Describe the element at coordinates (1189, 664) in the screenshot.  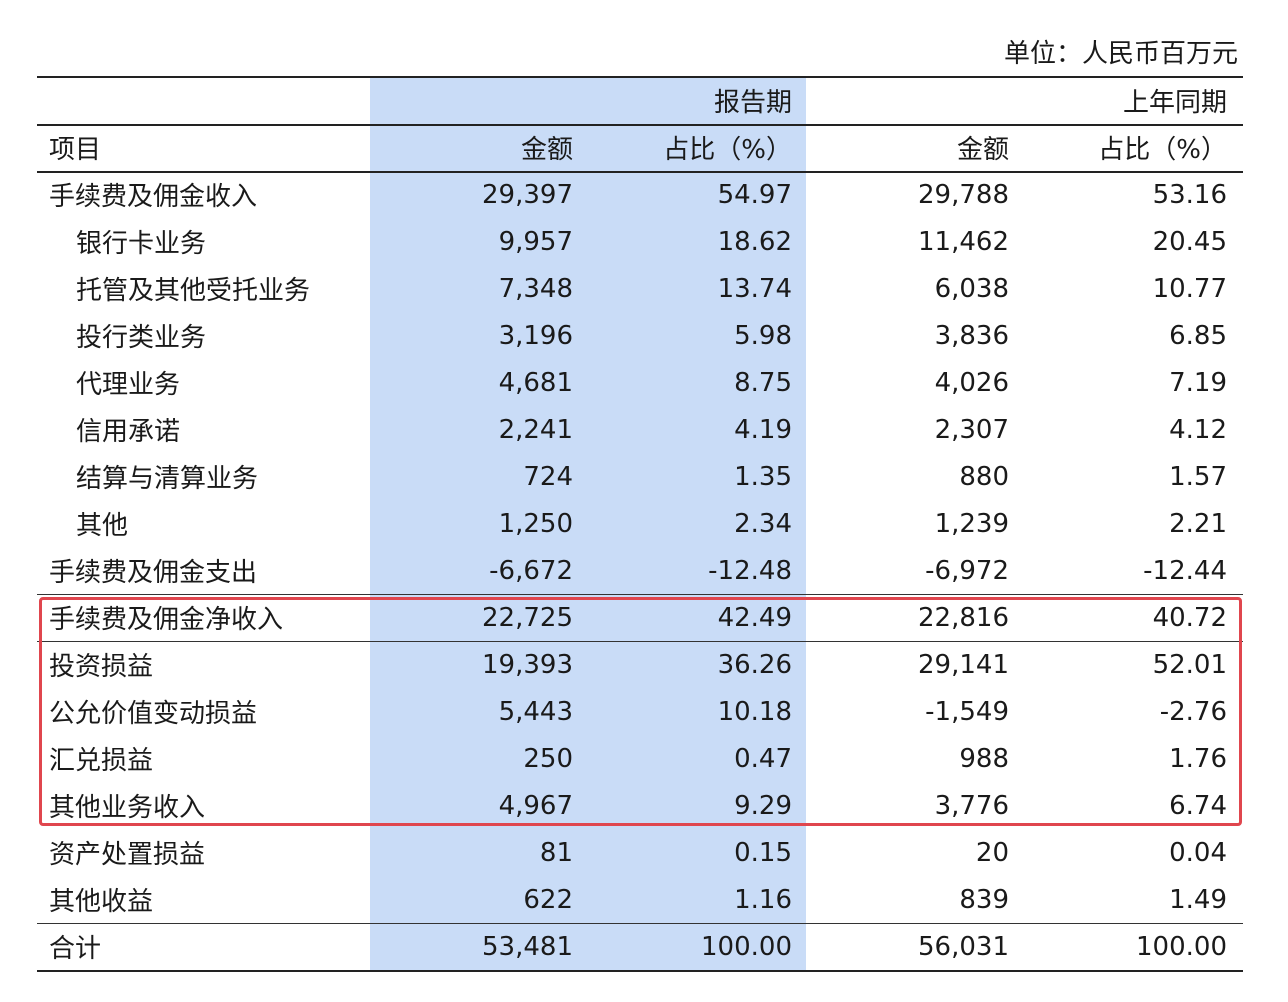
I see `share-prior: 52.01` at that location.